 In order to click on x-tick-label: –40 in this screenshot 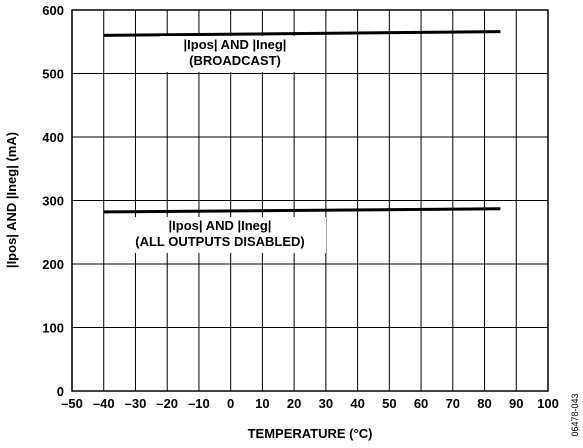, I will do `click(104, 403)`.